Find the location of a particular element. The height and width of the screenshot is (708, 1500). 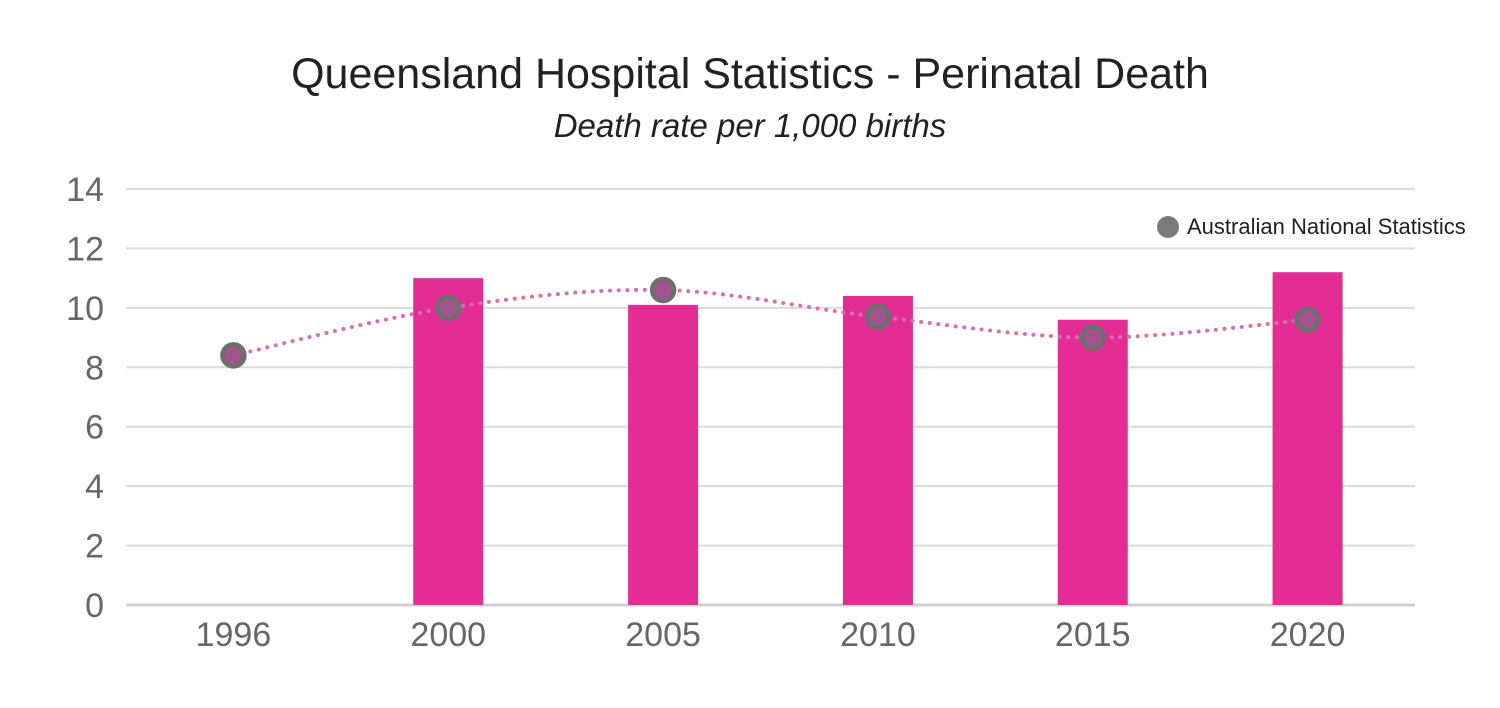

bar-2000 is located at coordinates (448, 441).